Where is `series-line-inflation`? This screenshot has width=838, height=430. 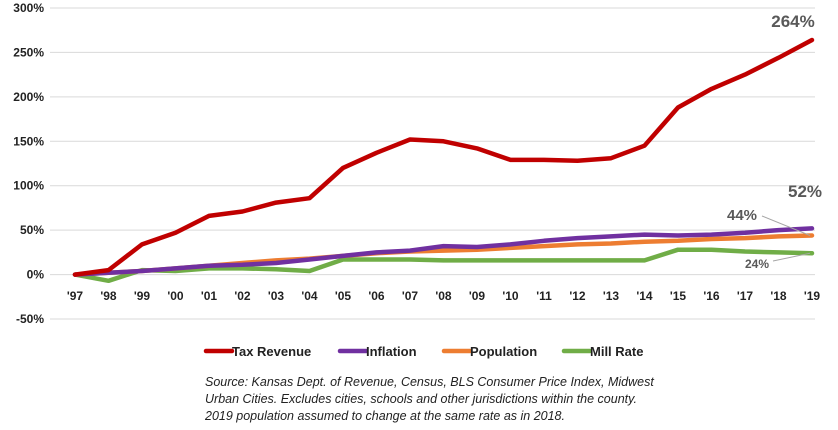 series-line-inflation is located at coordinates (443, 251).